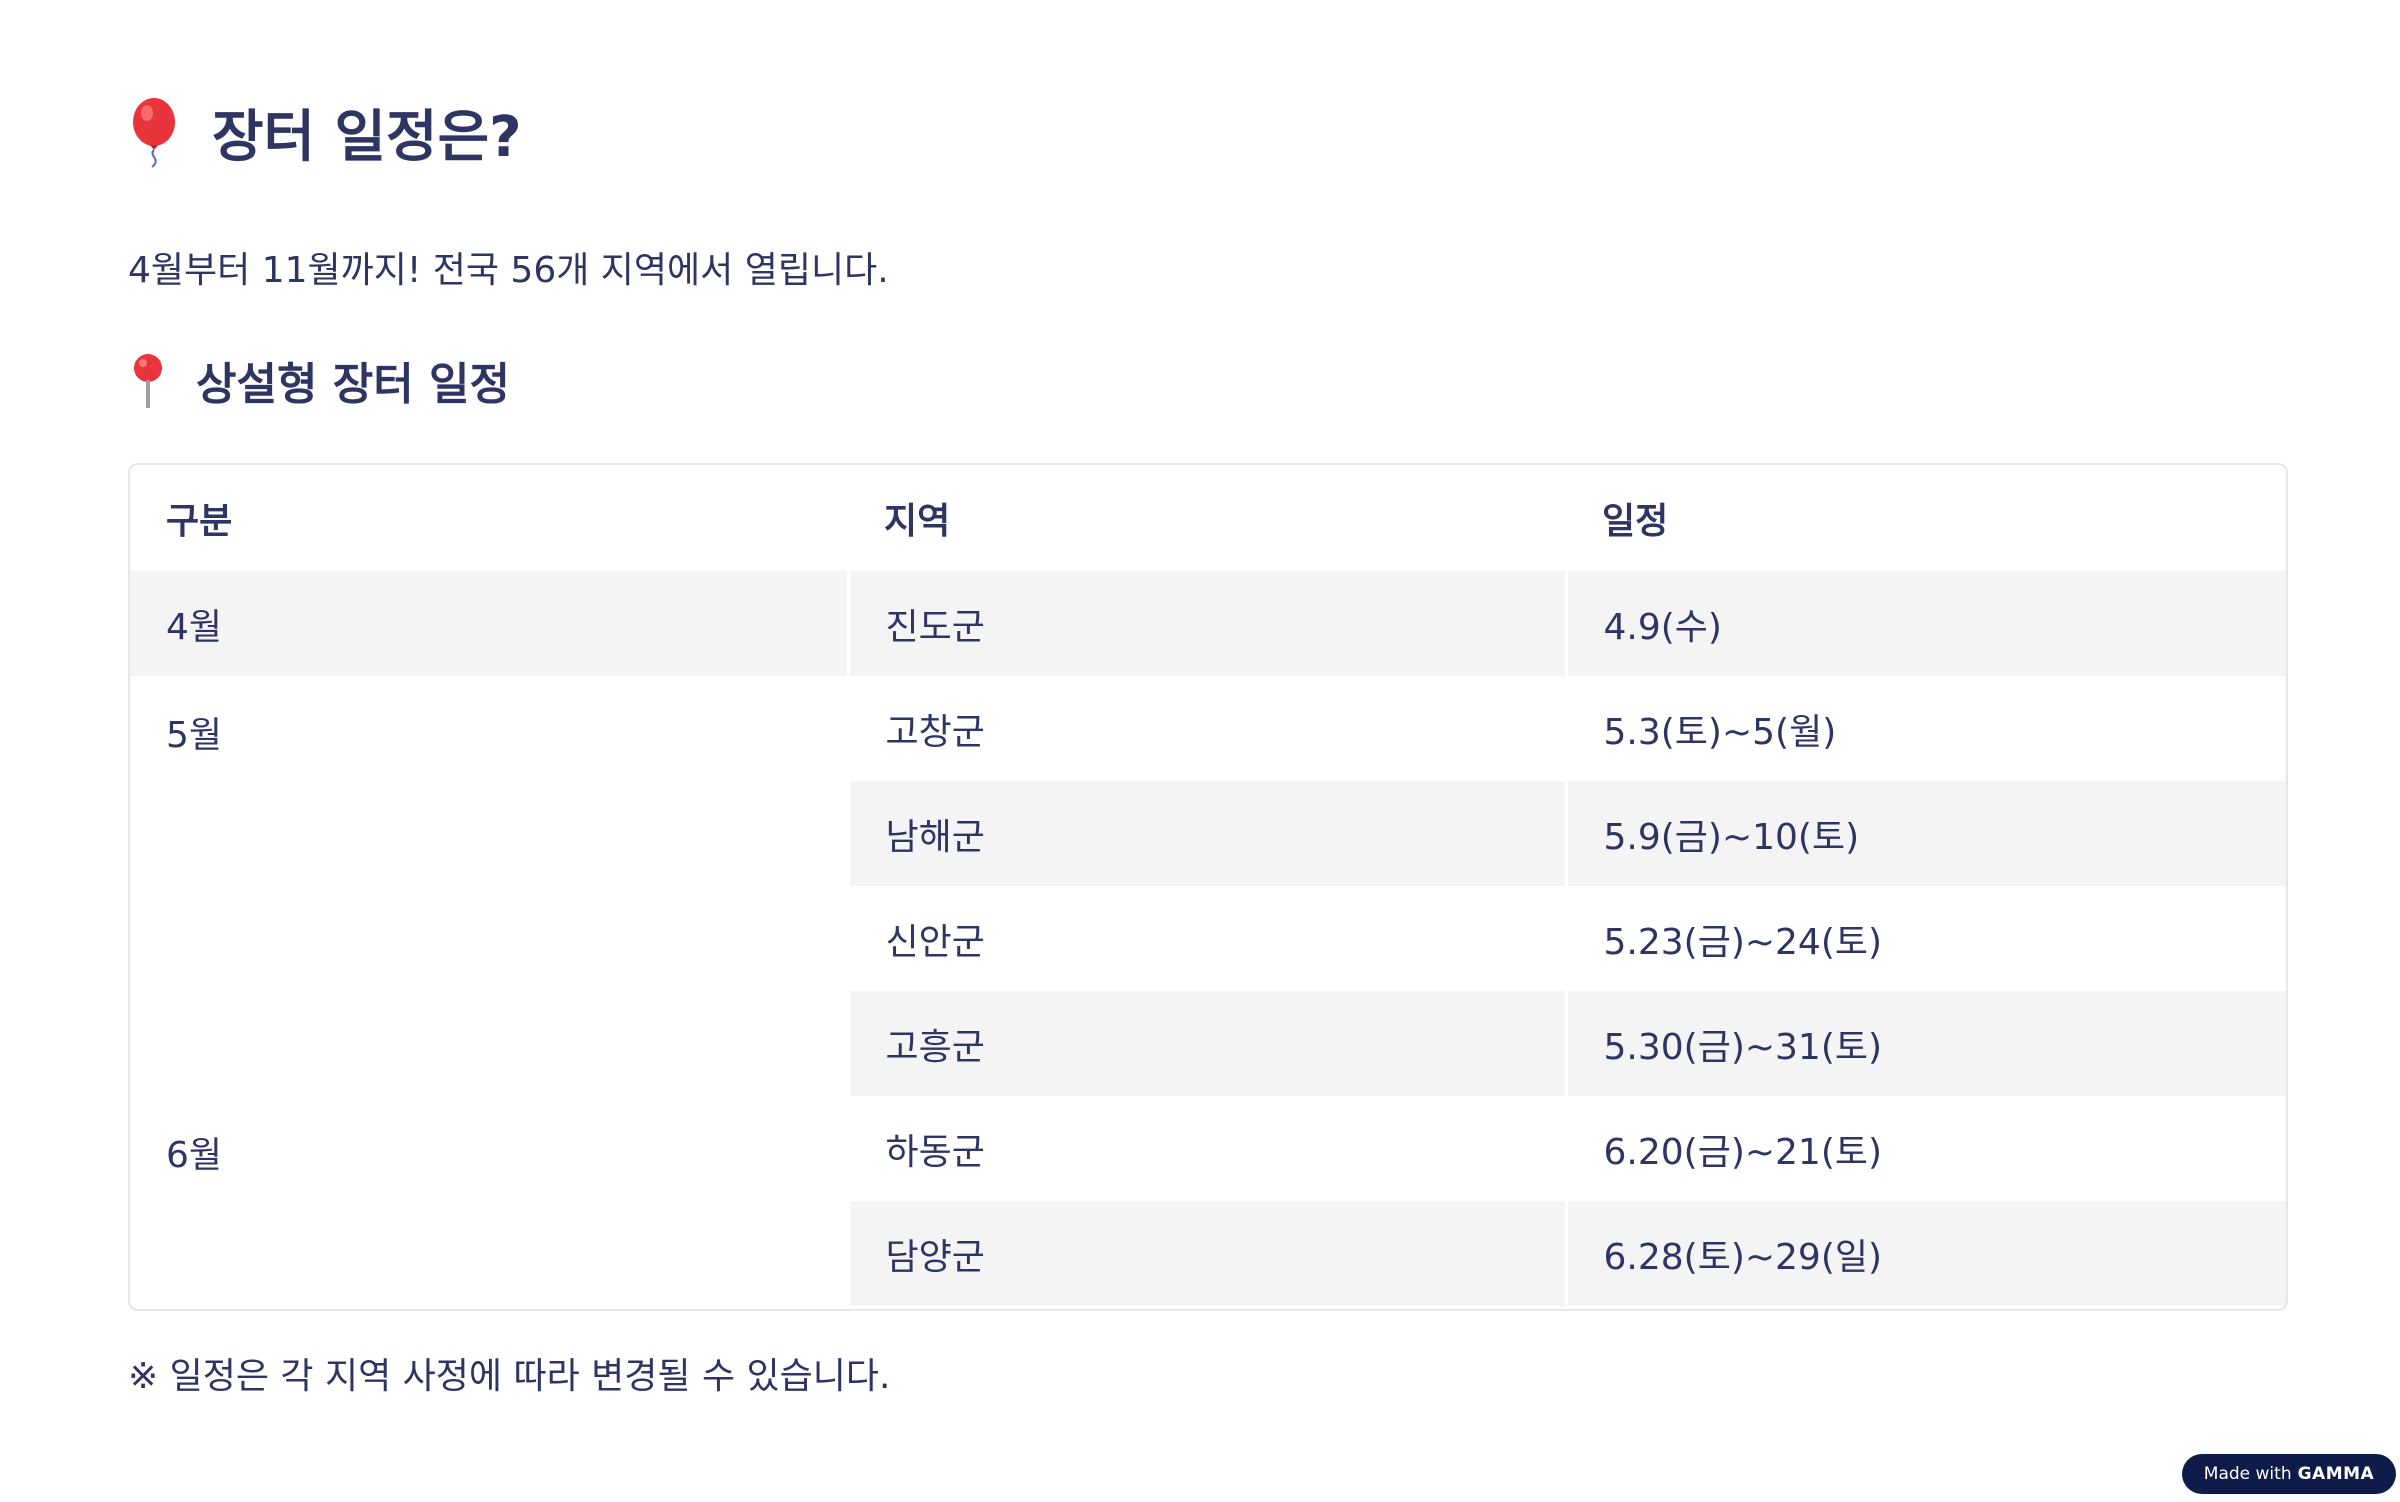 This screenshot has height=1502, width=2400. Describe the element at coordinates (353, 384) in the screenshot. I see `section-title-text: 상설형 장터 일정` at that location.